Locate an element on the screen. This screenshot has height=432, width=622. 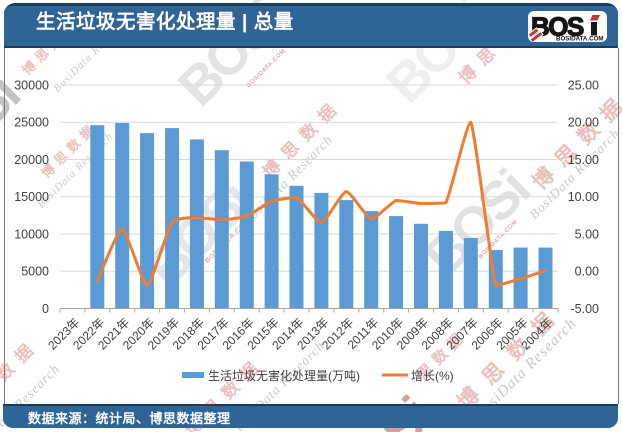
svg-text: 0 is located at coordinates (45, 309).